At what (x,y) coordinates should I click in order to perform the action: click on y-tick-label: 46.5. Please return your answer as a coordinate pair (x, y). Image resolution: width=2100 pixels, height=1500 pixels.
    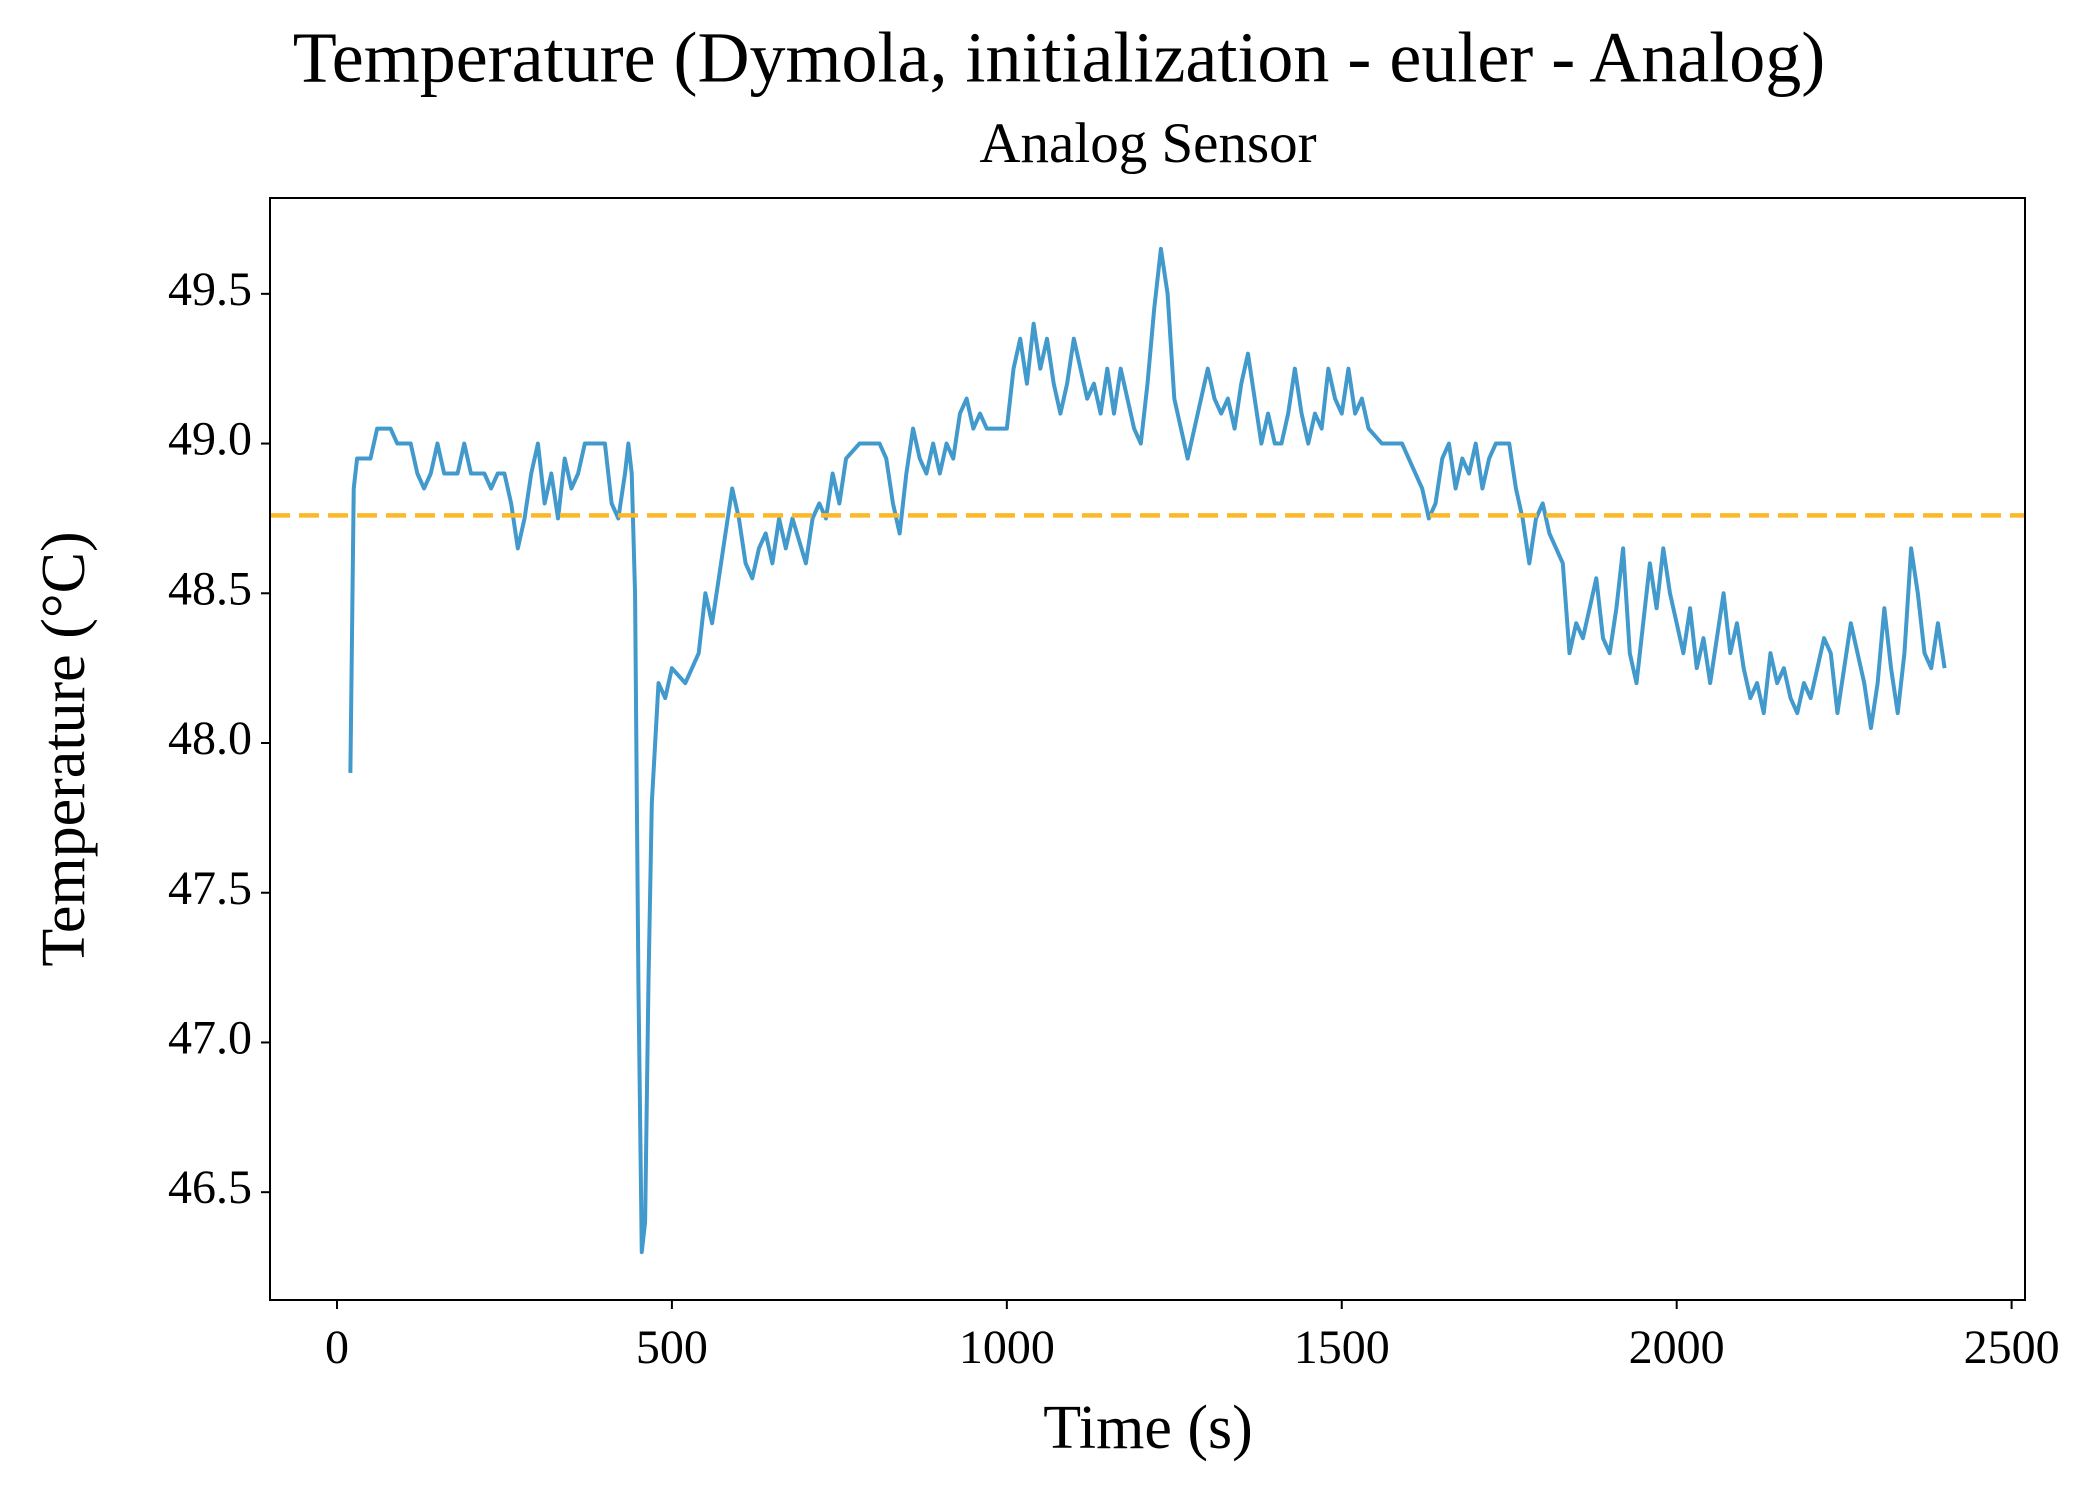
    Looking at the image, I should click on (210, 1187).